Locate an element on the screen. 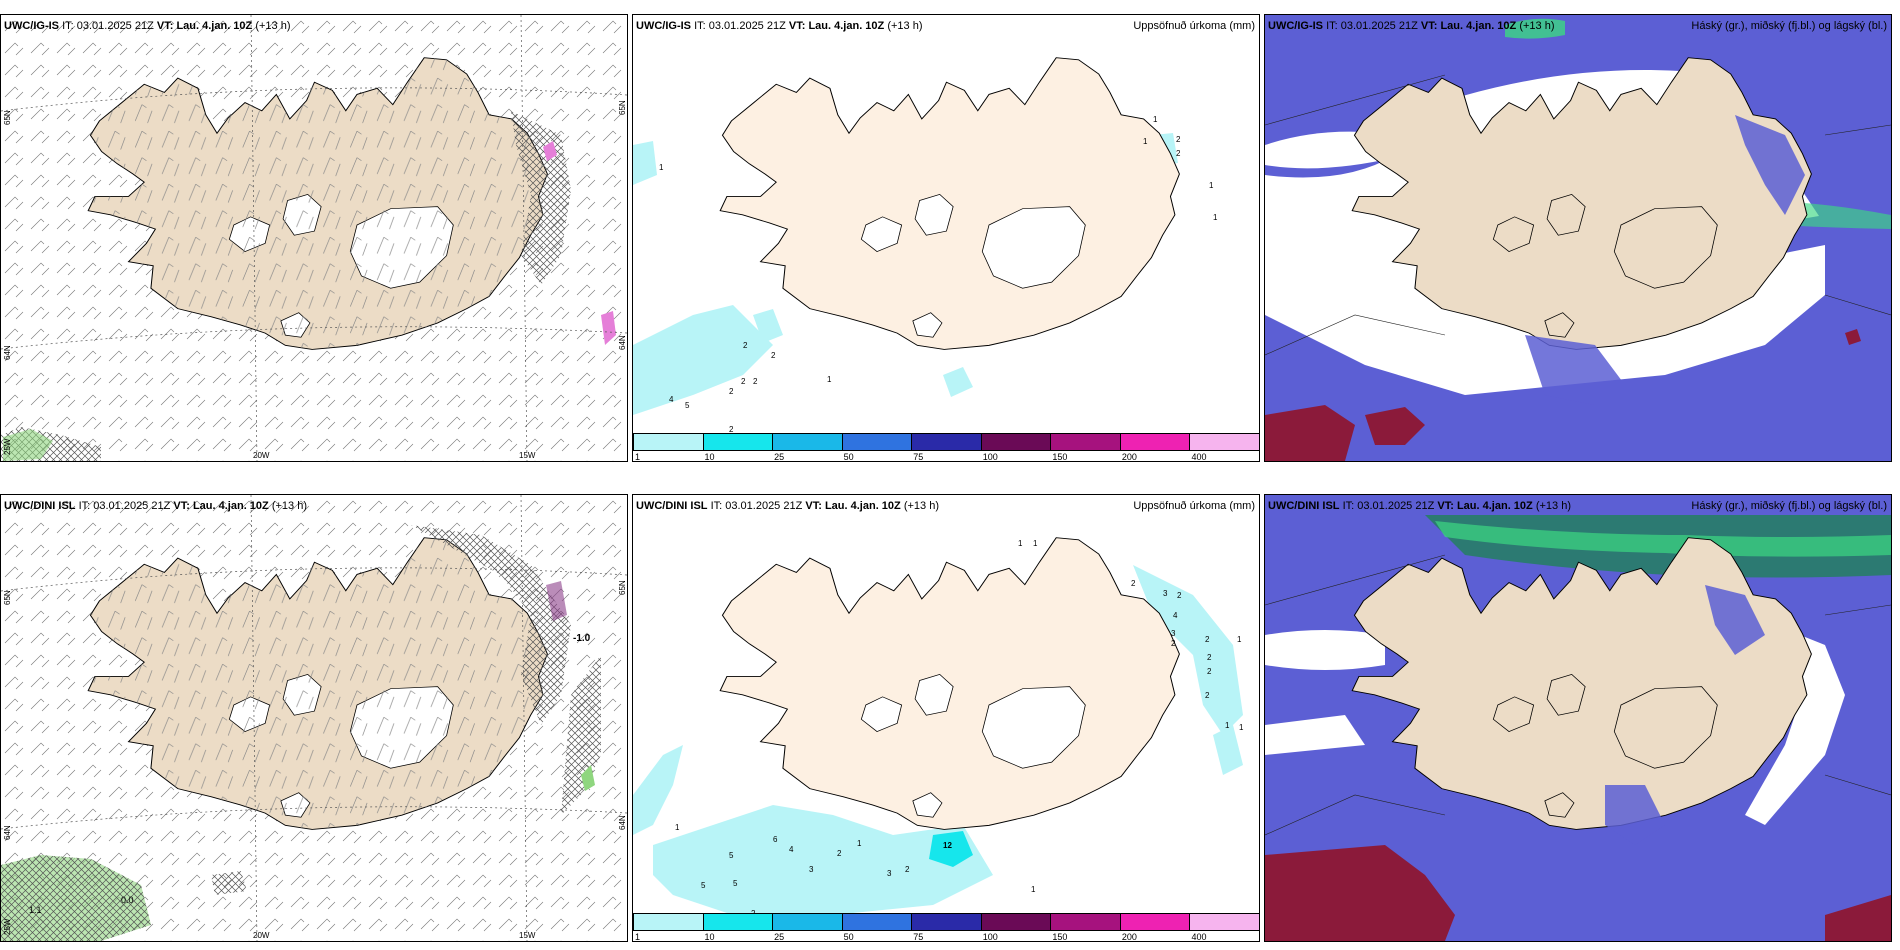  lon-label: 15W is located at coordinates (527, 935).